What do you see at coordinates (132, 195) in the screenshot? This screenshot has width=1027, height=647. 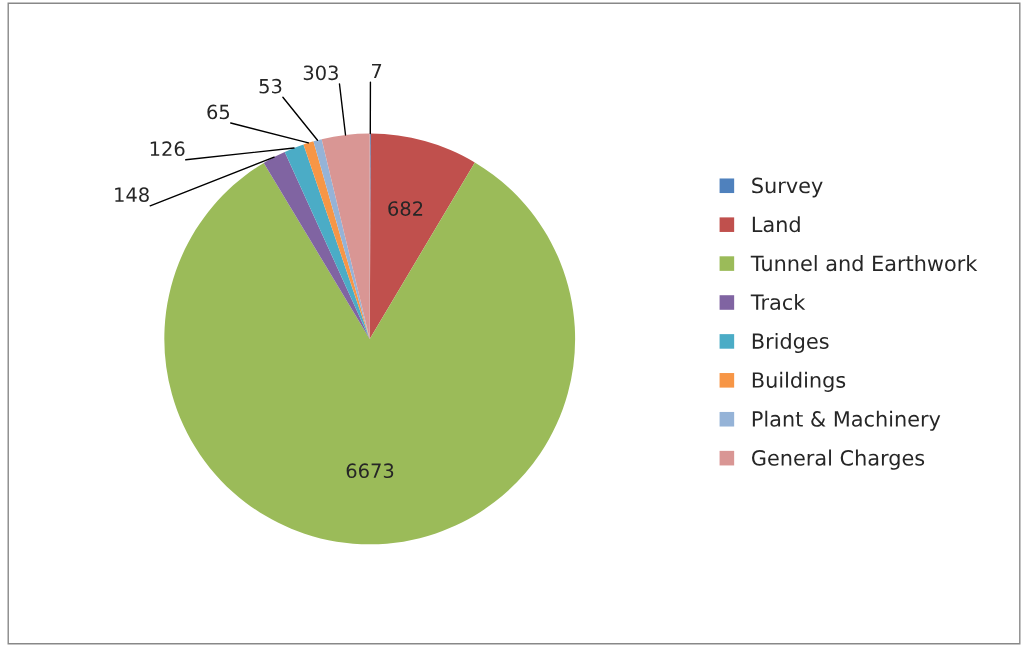 I see `data-label: 148` at bounding box center [132, 195].